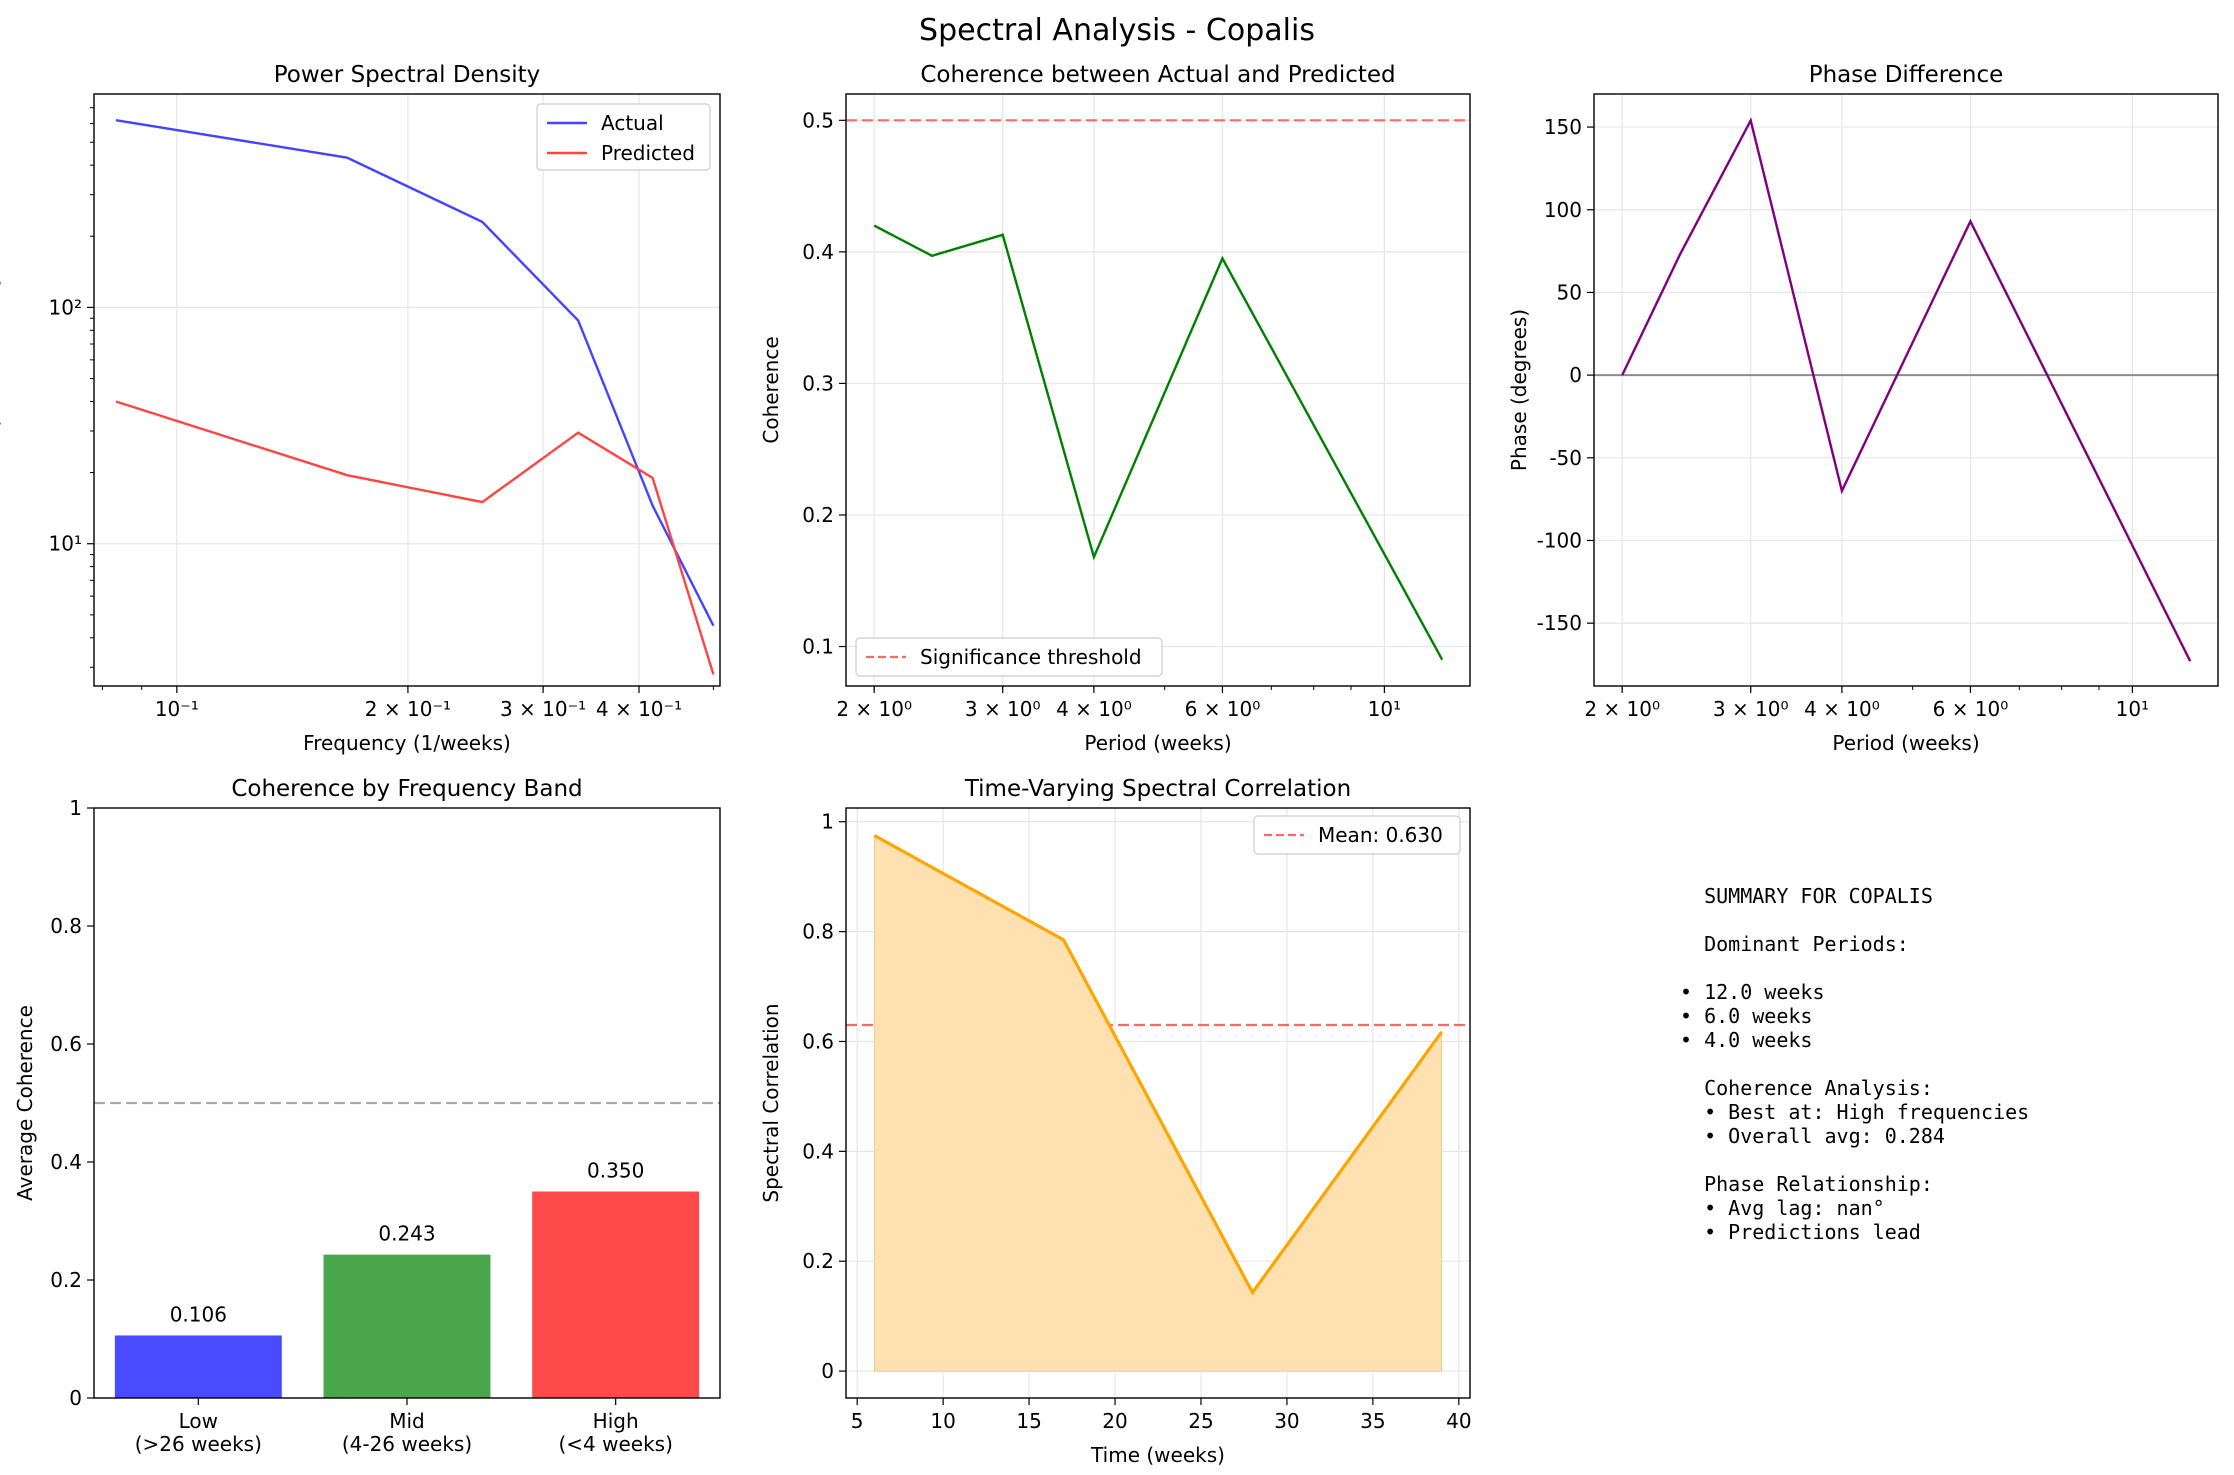  I want to click on summary-line: • Overall avg: 0.284, so click(1812, 1136).